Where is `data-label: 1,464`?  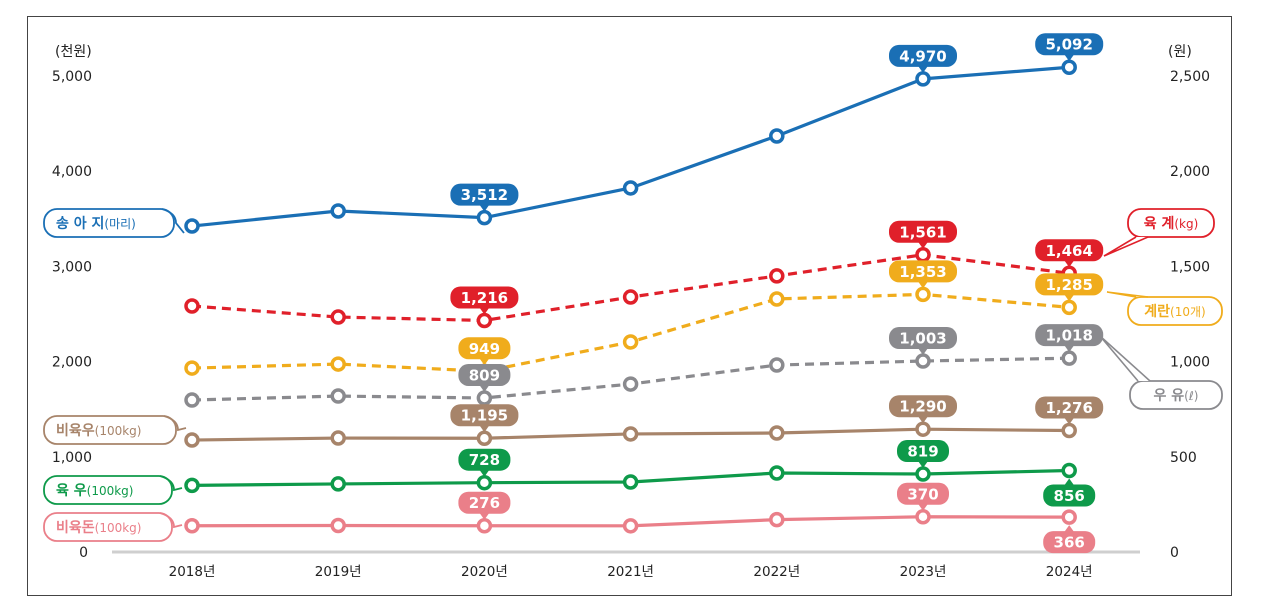 data-label: 1,464 is located at coordinates (1069, 253).